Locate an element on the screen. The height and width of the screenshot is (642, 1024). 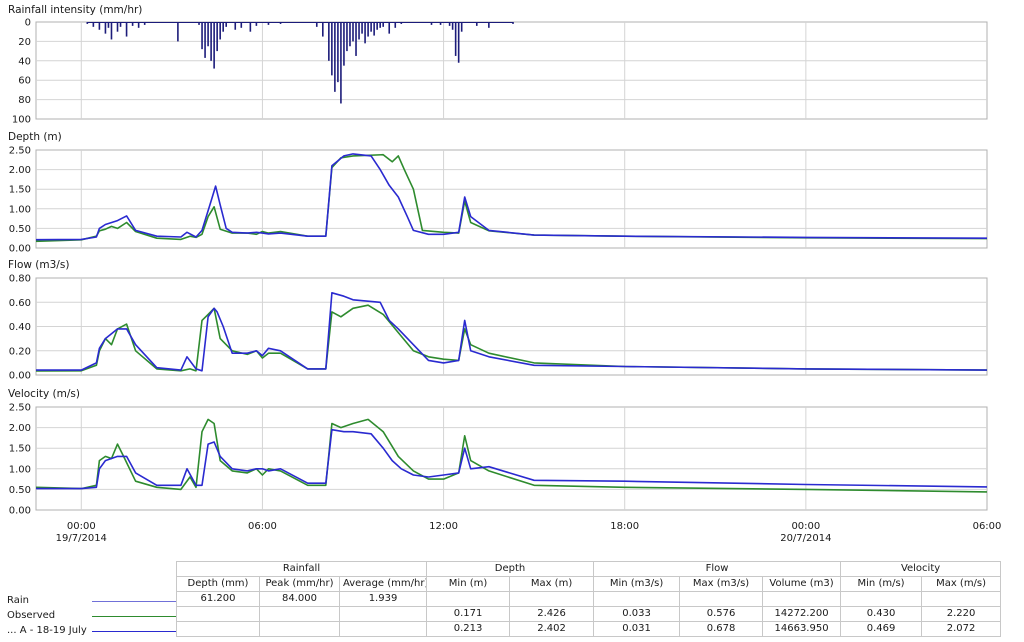
rainfall-y-tick-label: 60 is located at coordinates (24, 81).